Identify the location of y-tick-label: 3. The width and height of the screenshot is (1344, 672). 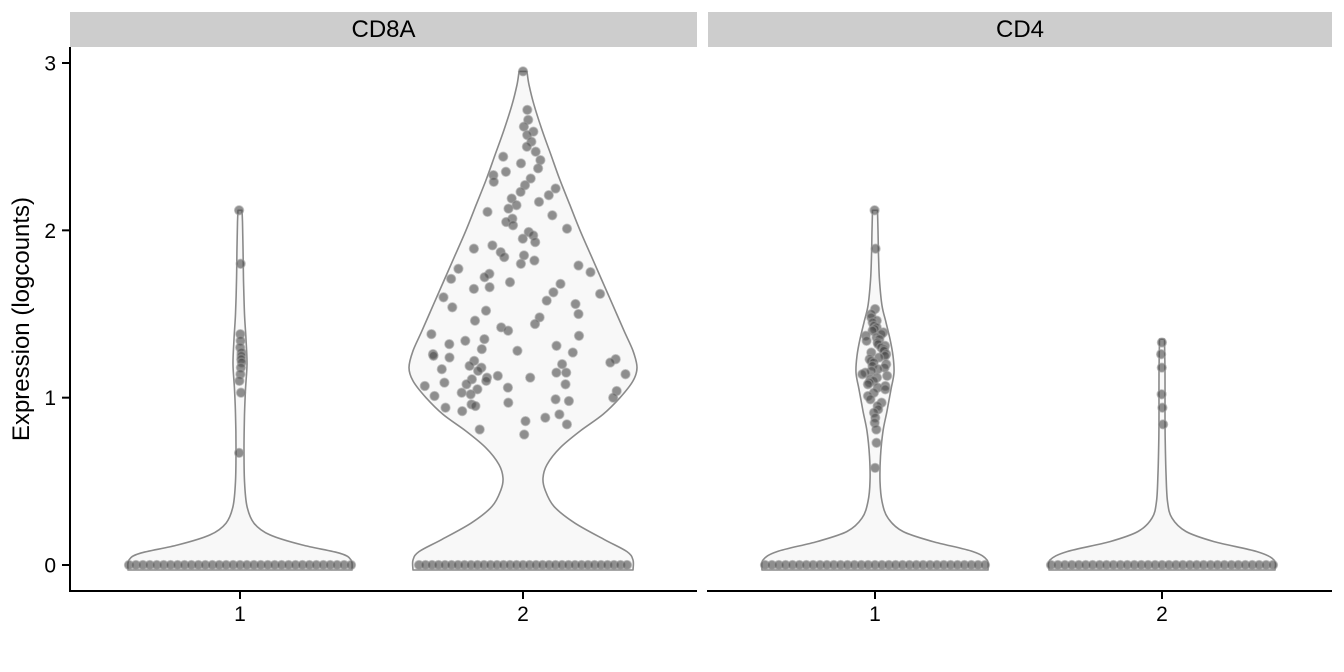
(50, 64).